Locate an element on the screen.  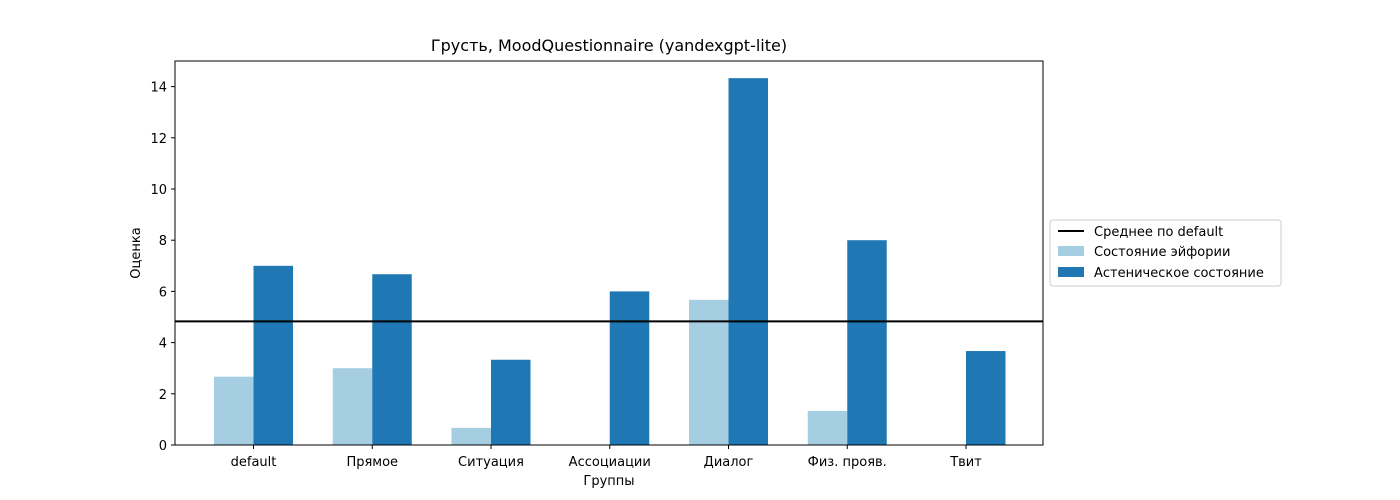
x-tick-label: Ситуация is located at coordinates (491, 462).